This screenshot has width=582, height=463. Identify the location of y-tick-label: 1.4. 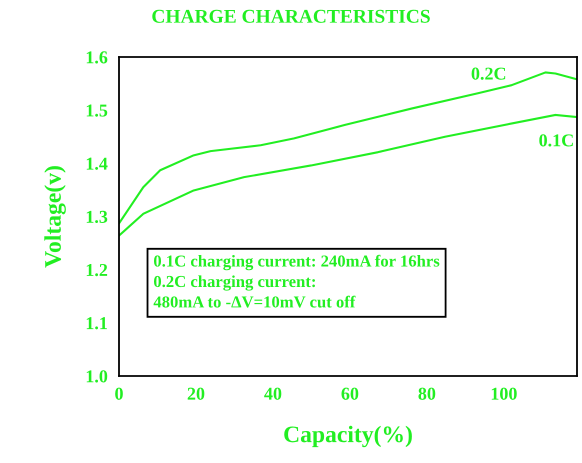
(97, 164).